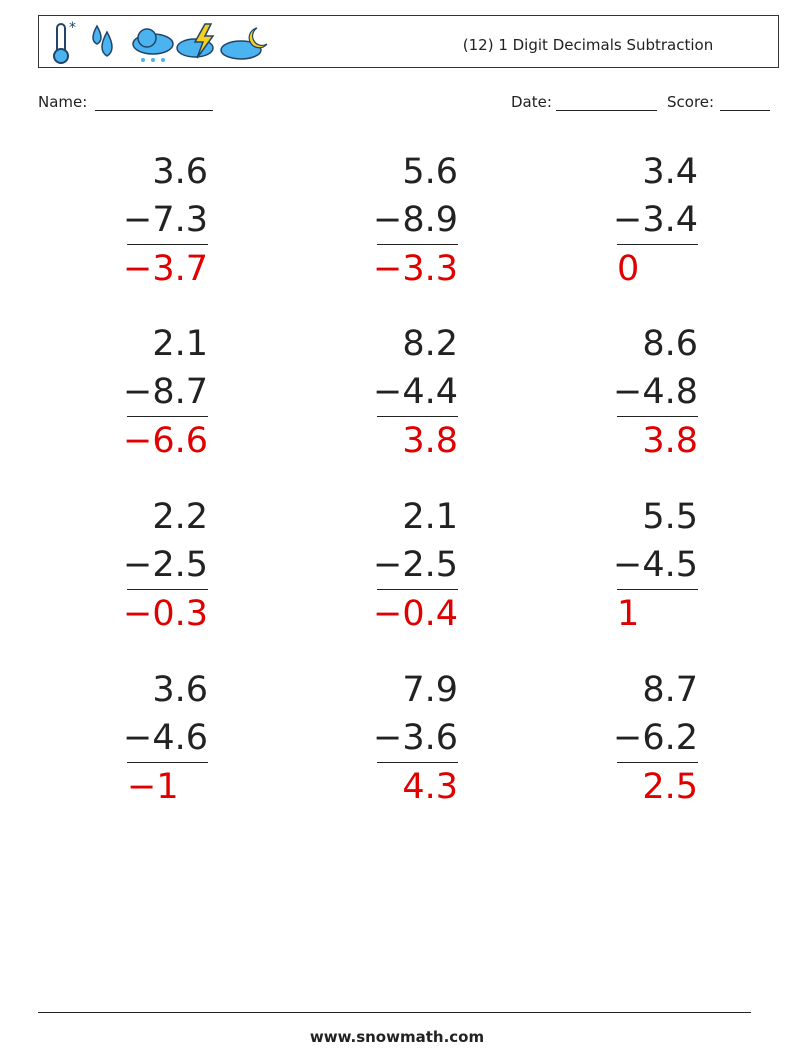 The image size is (794, 1053). Describe the element at coordinates (160, 42) in the screenshot. I see `weather-icons: *` at that location.